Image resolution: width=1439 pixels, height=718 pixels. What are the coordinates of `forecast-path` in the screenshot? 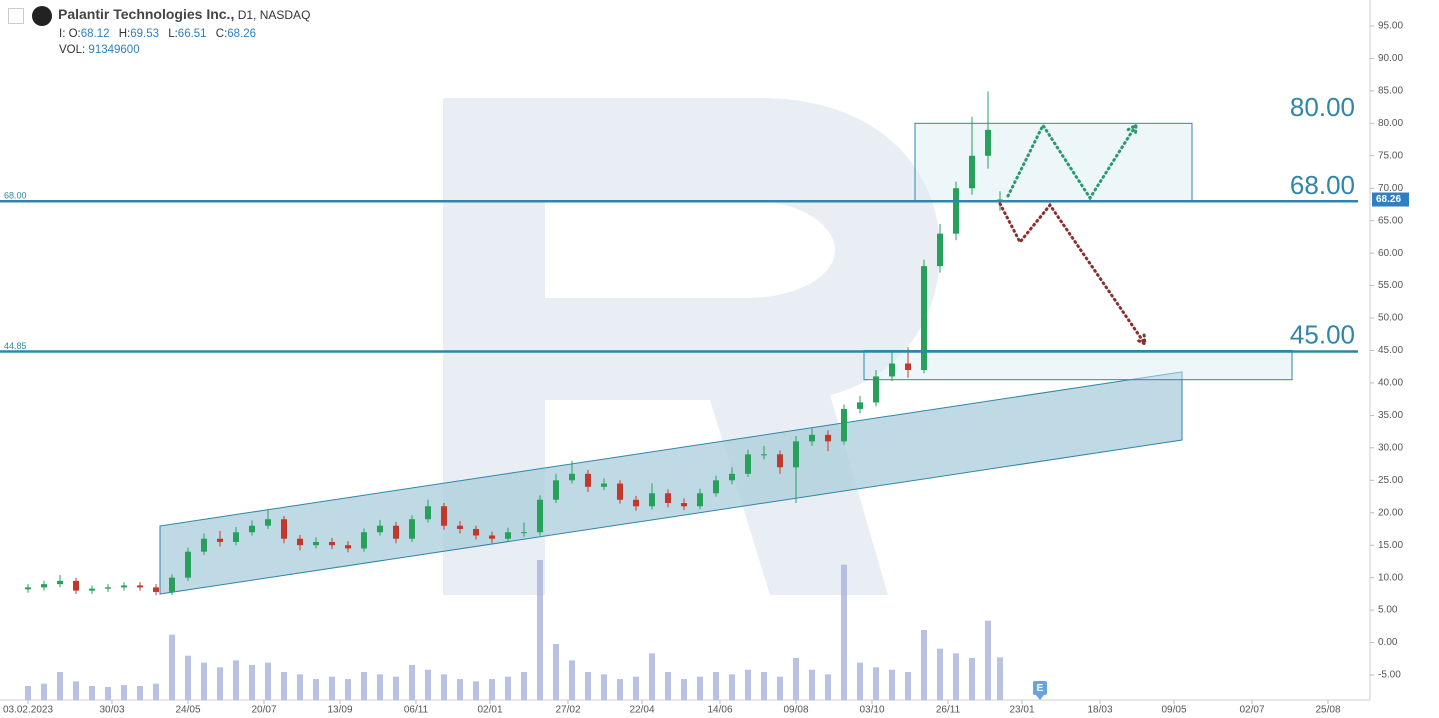 It's located at (1072, 161).